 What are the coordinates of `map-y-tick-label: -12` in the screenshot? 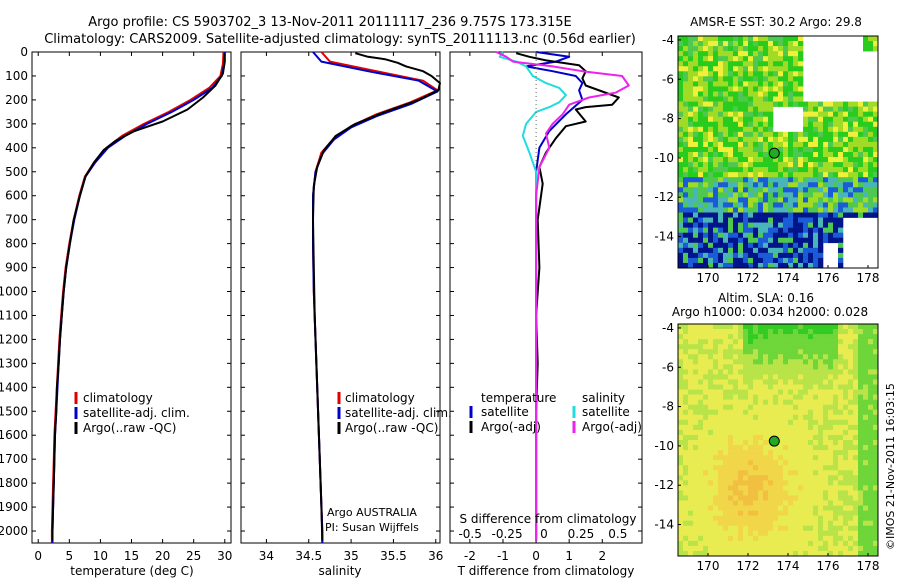 It's located at (664, 485).